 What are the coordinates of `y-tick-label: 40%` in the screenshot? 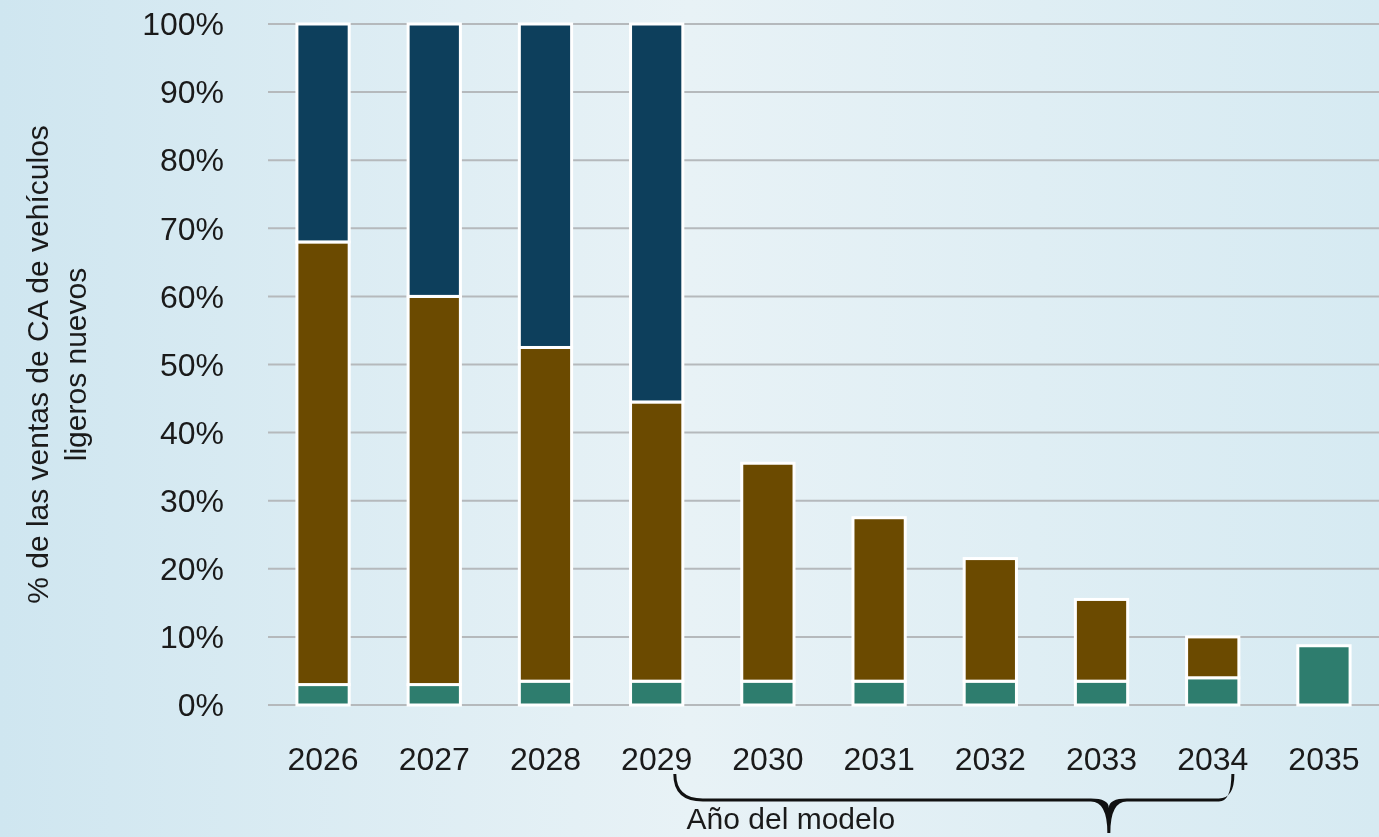 It's located at (191, 432).